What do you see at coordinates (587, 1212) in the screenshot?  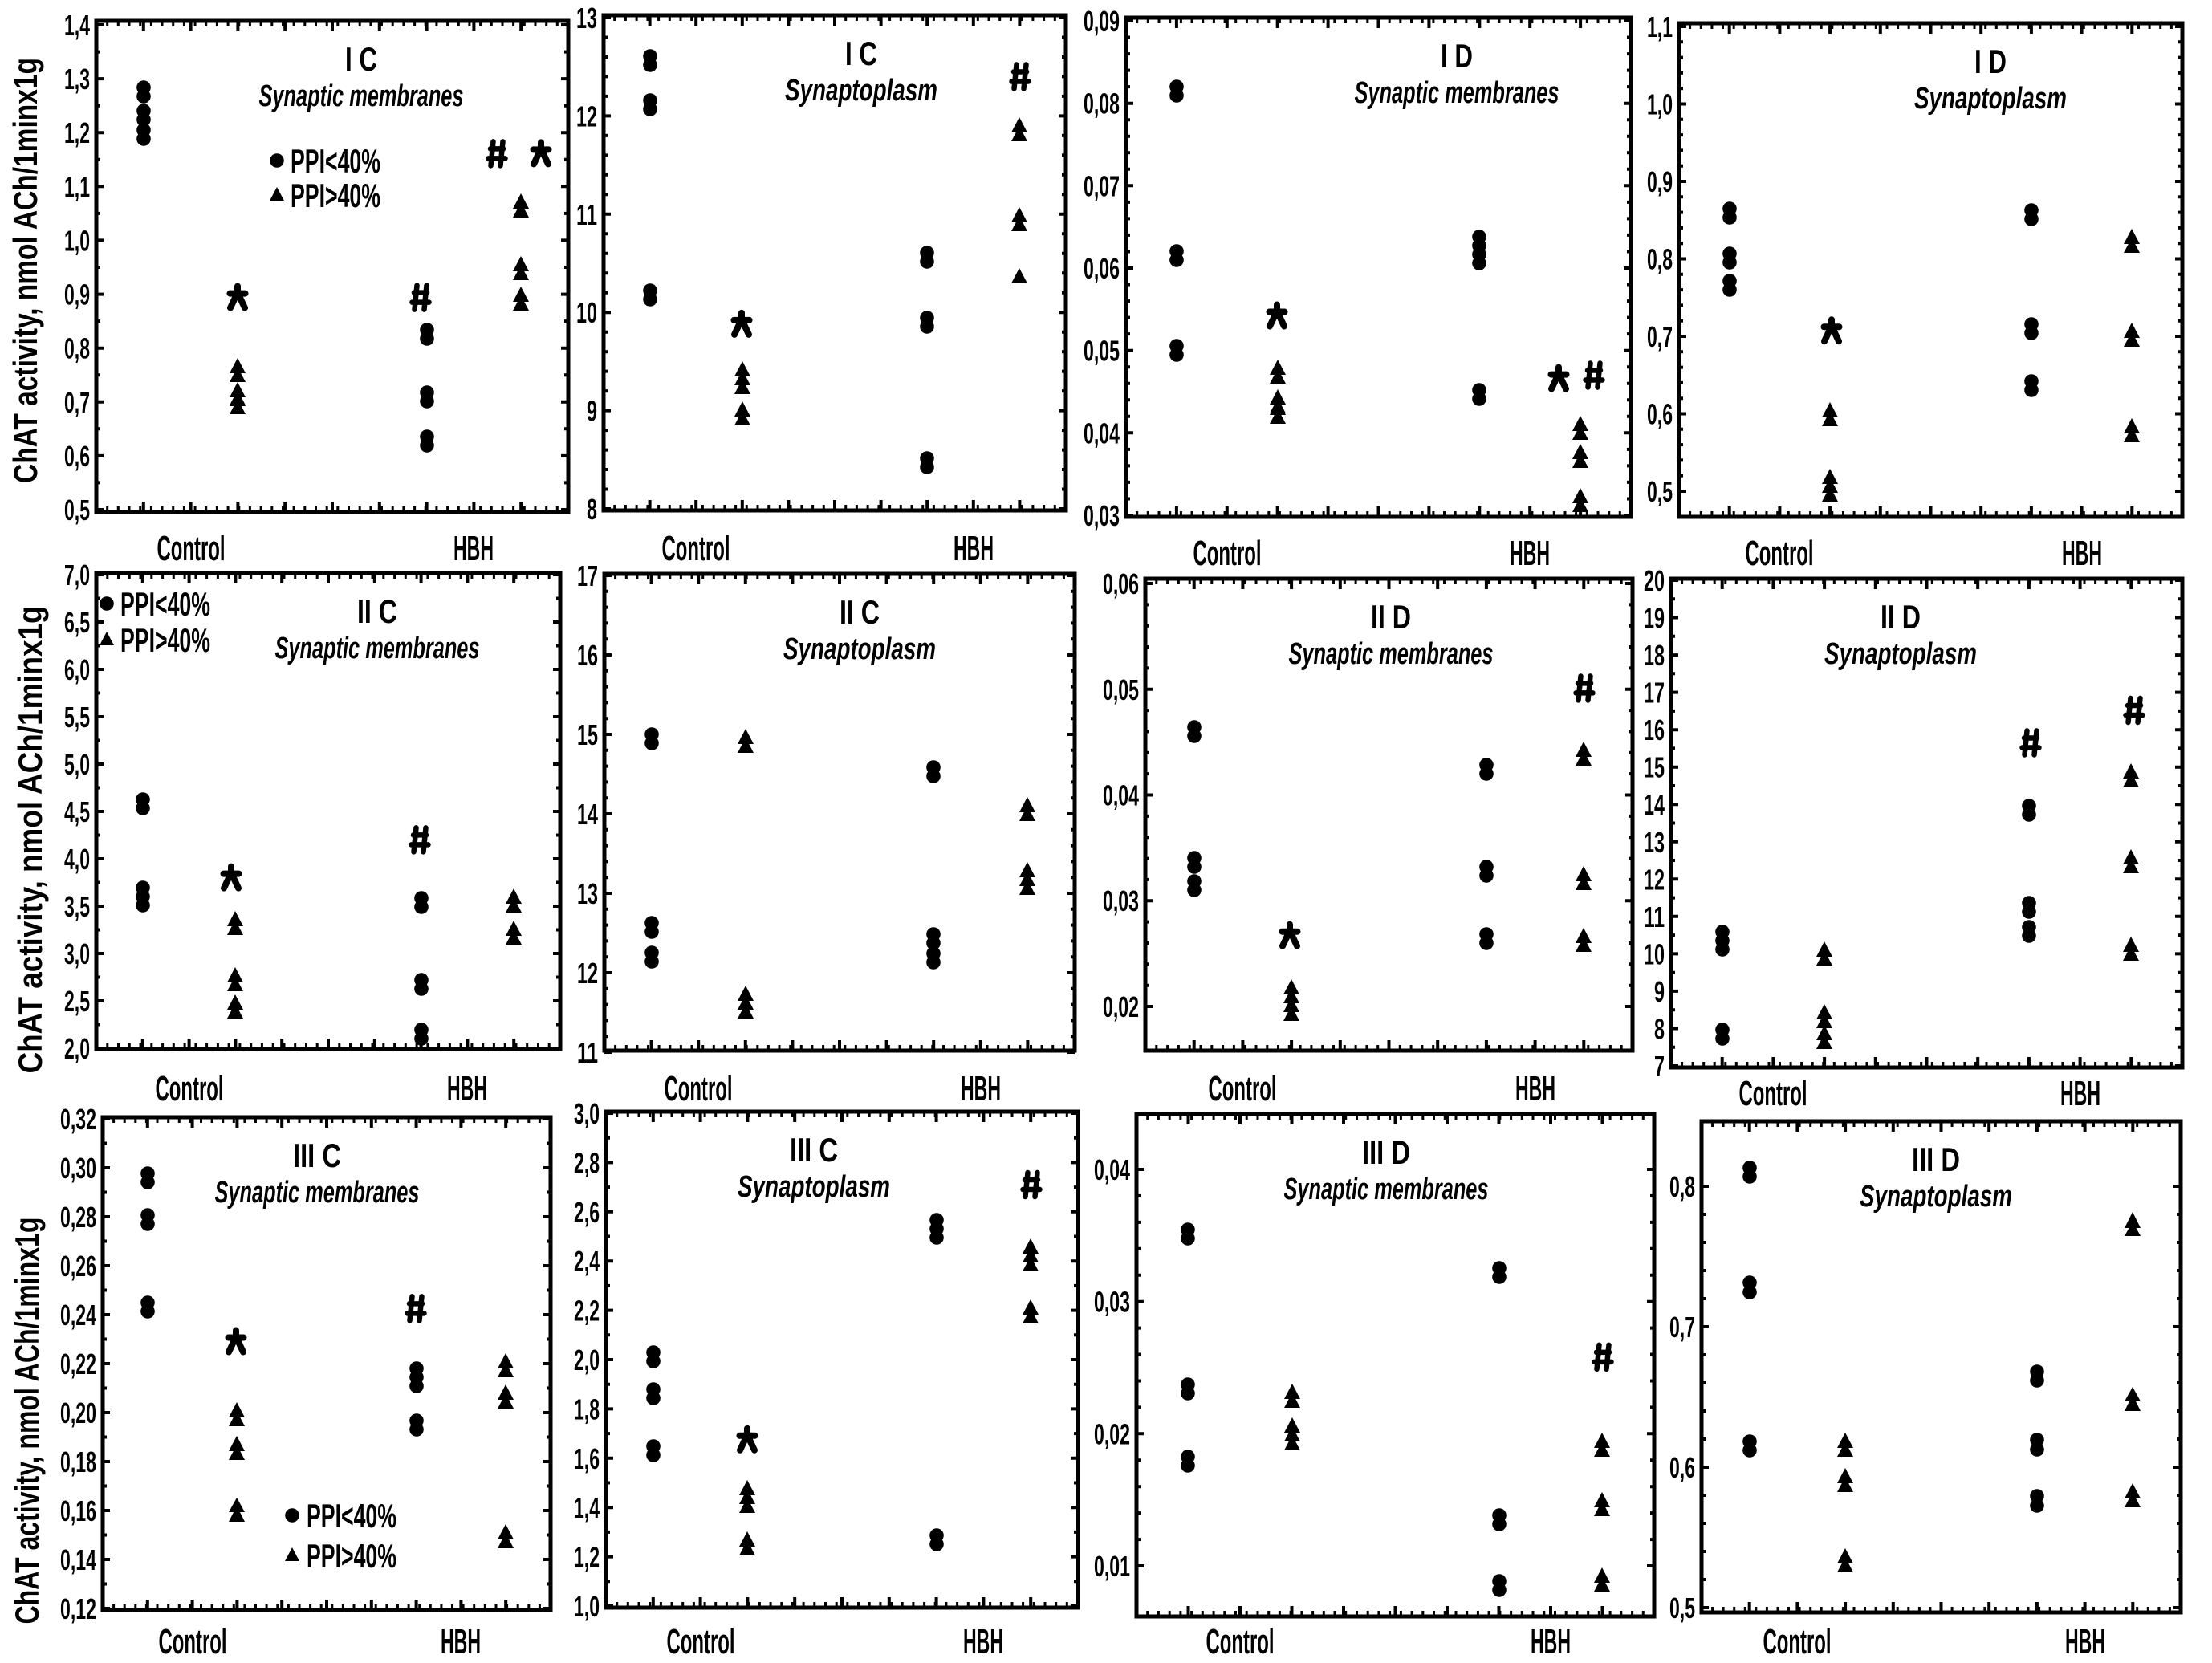 I see `svg-text: 2,6` at bounding box center [587, 1212].